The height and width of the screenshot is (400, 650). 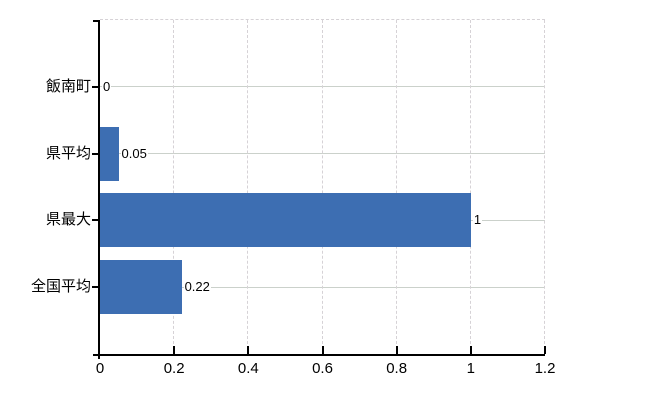 I want to click on x-axis-tick-label: 1, so click(x=470, y=368).